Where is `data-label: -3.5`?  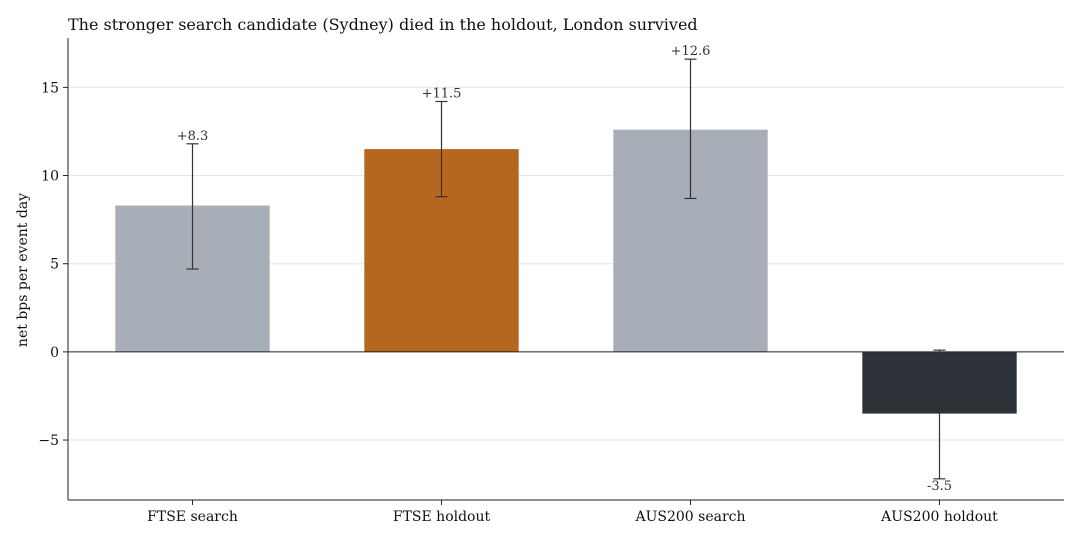
data-label: -3.5 is located at coordinates (939, 486).